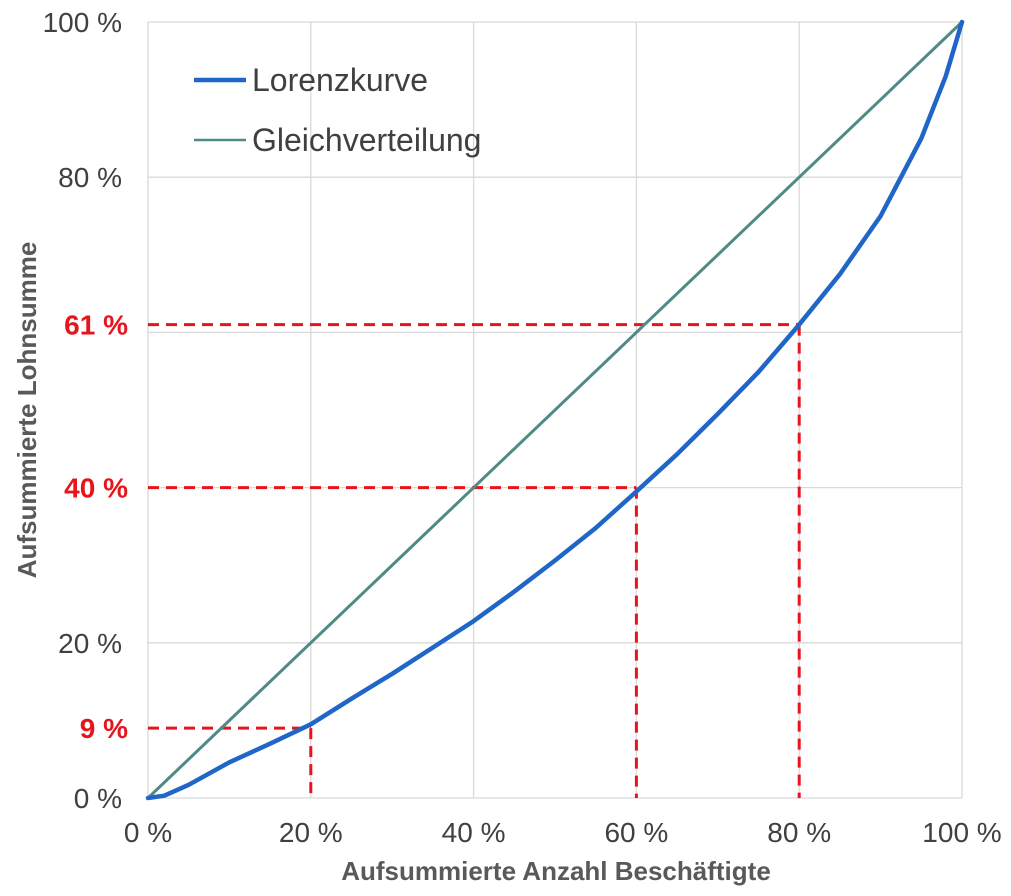 The height and width of the screenshot is (896, 1011). What do you see at coordinates (27, 410) in the screenshot?
I see `y-axis-title: Aufsummierte Lohnsumme` at bounding box center [27, 410].